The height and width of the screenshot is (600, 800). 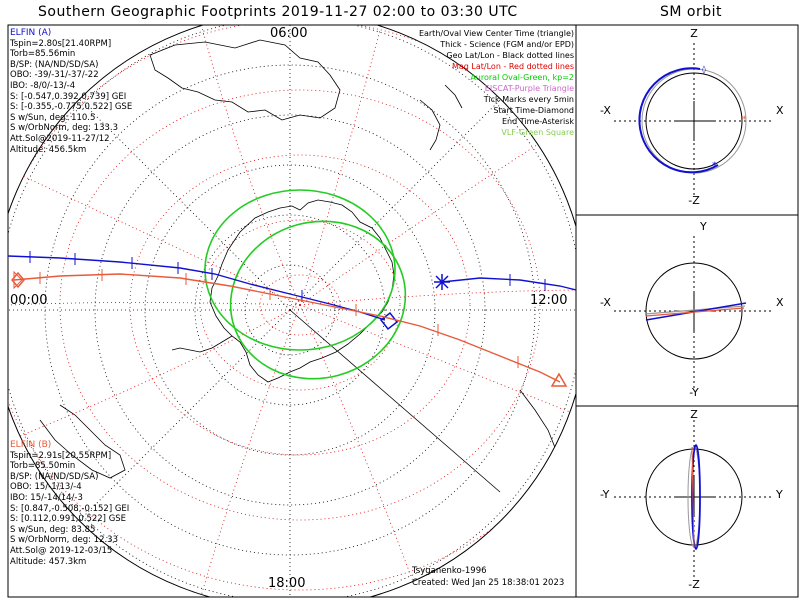 What do you see at coordinates (68, 96) in the screenshot?
I see `elfin-a-info-line: S: [-0.547,0.392,0.739] GEI` at bounding box center [68, 96].